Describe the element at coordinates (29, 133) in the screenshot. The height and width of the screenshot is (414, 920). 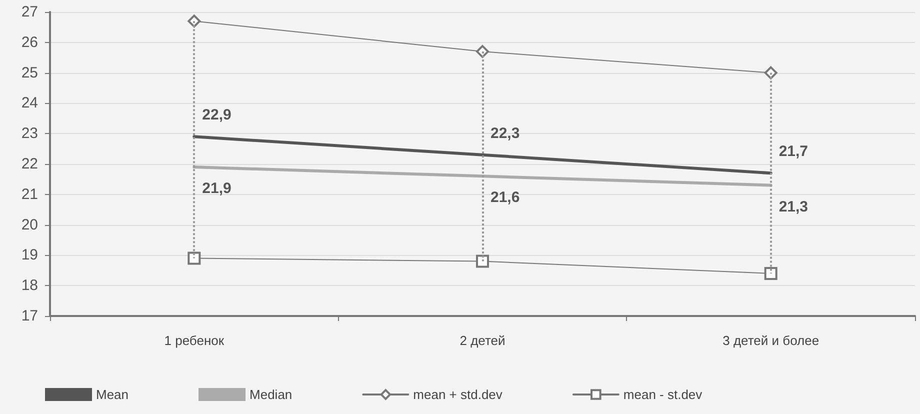
I see `y-tick-label: 23` at that location.